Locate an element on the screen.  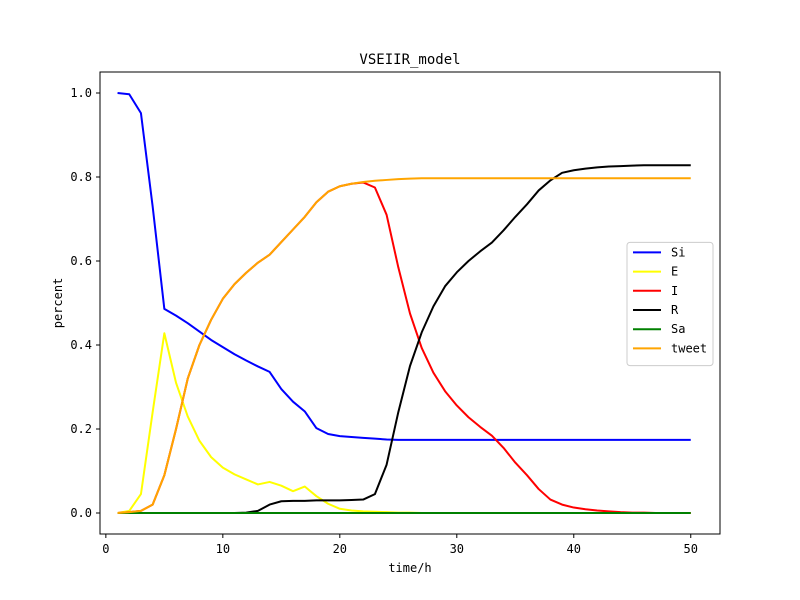
legend-label: tweet is located at coordinates (689, 348).